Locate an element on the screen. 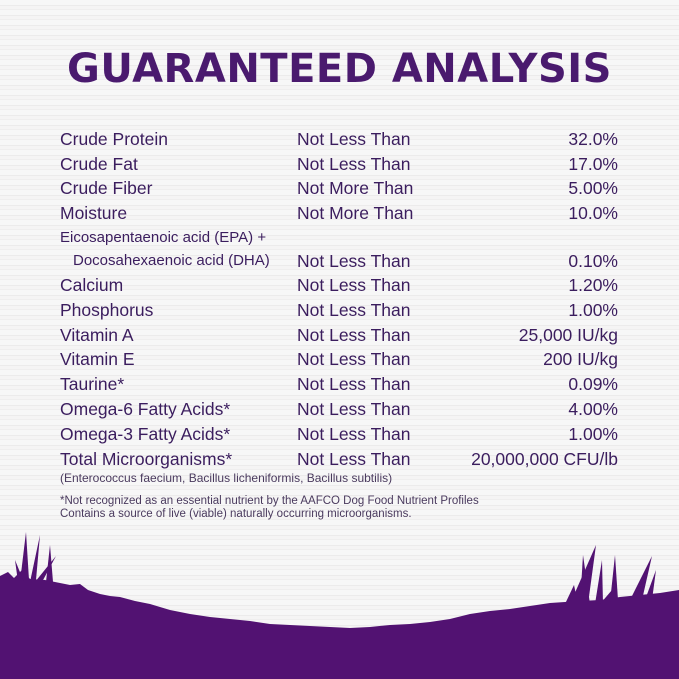 The width and height of the screenshot is (679, 679). value: 10.0% is located at coordinates (593, 213).